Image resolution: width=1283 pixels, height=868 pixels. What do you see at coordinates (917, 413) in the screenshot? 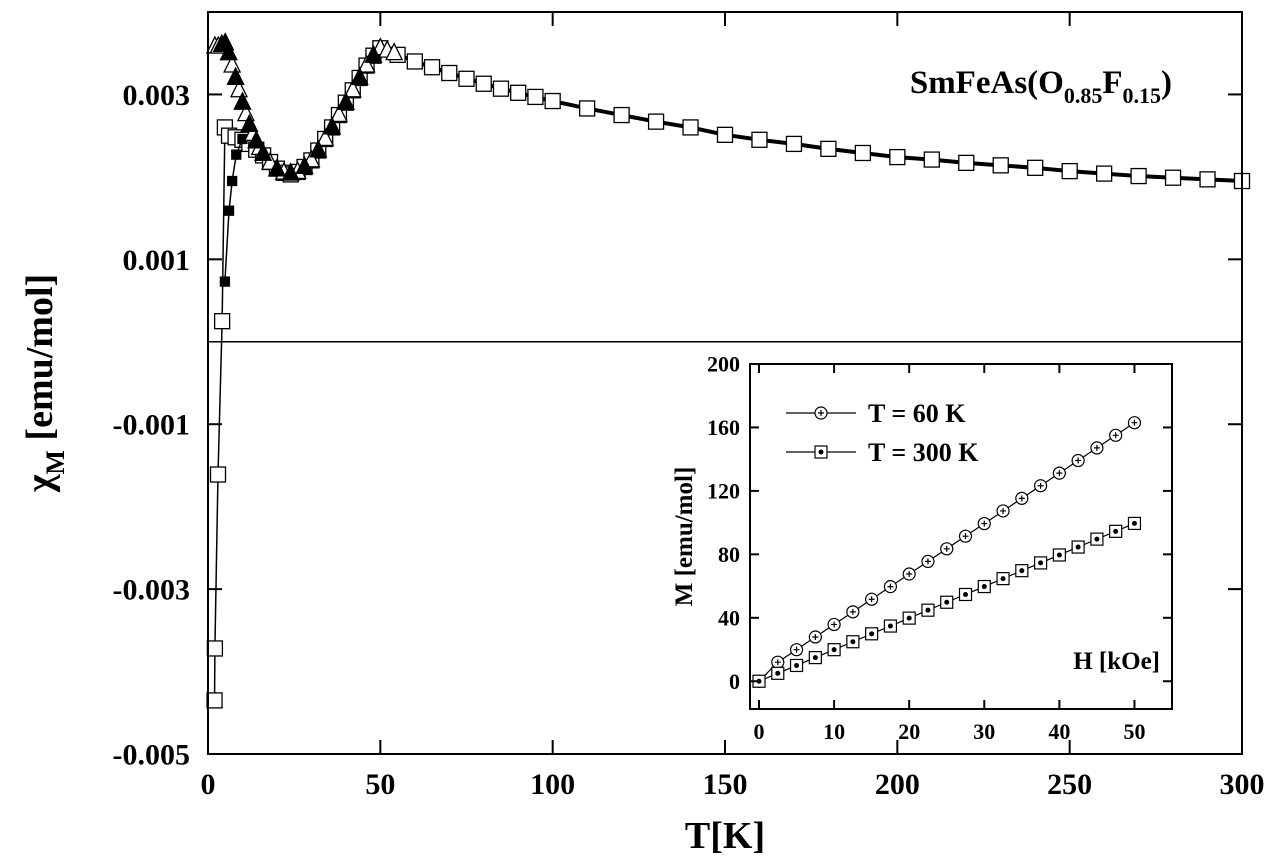
I see `legend-label: T = 60 K` at bounding box center [917, 413].